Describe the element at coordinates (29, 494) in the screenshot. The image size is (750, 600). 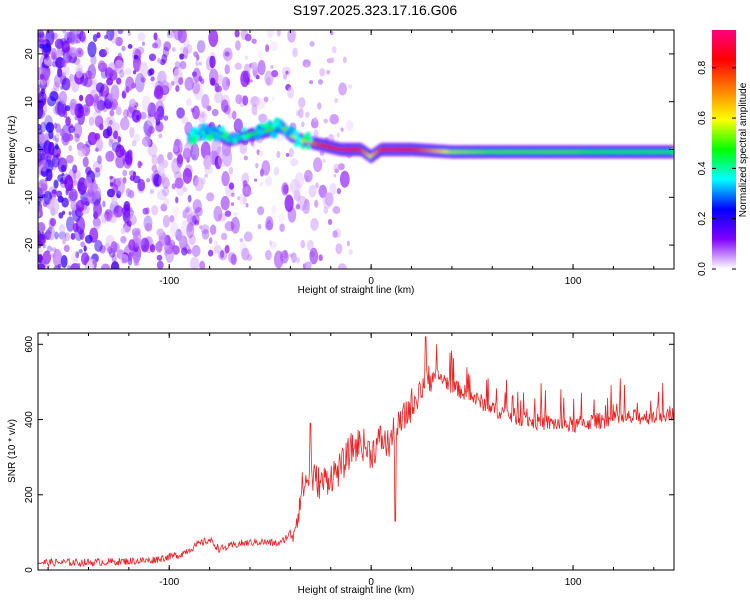
I see `snr-y-tick-label: 200` at that location.